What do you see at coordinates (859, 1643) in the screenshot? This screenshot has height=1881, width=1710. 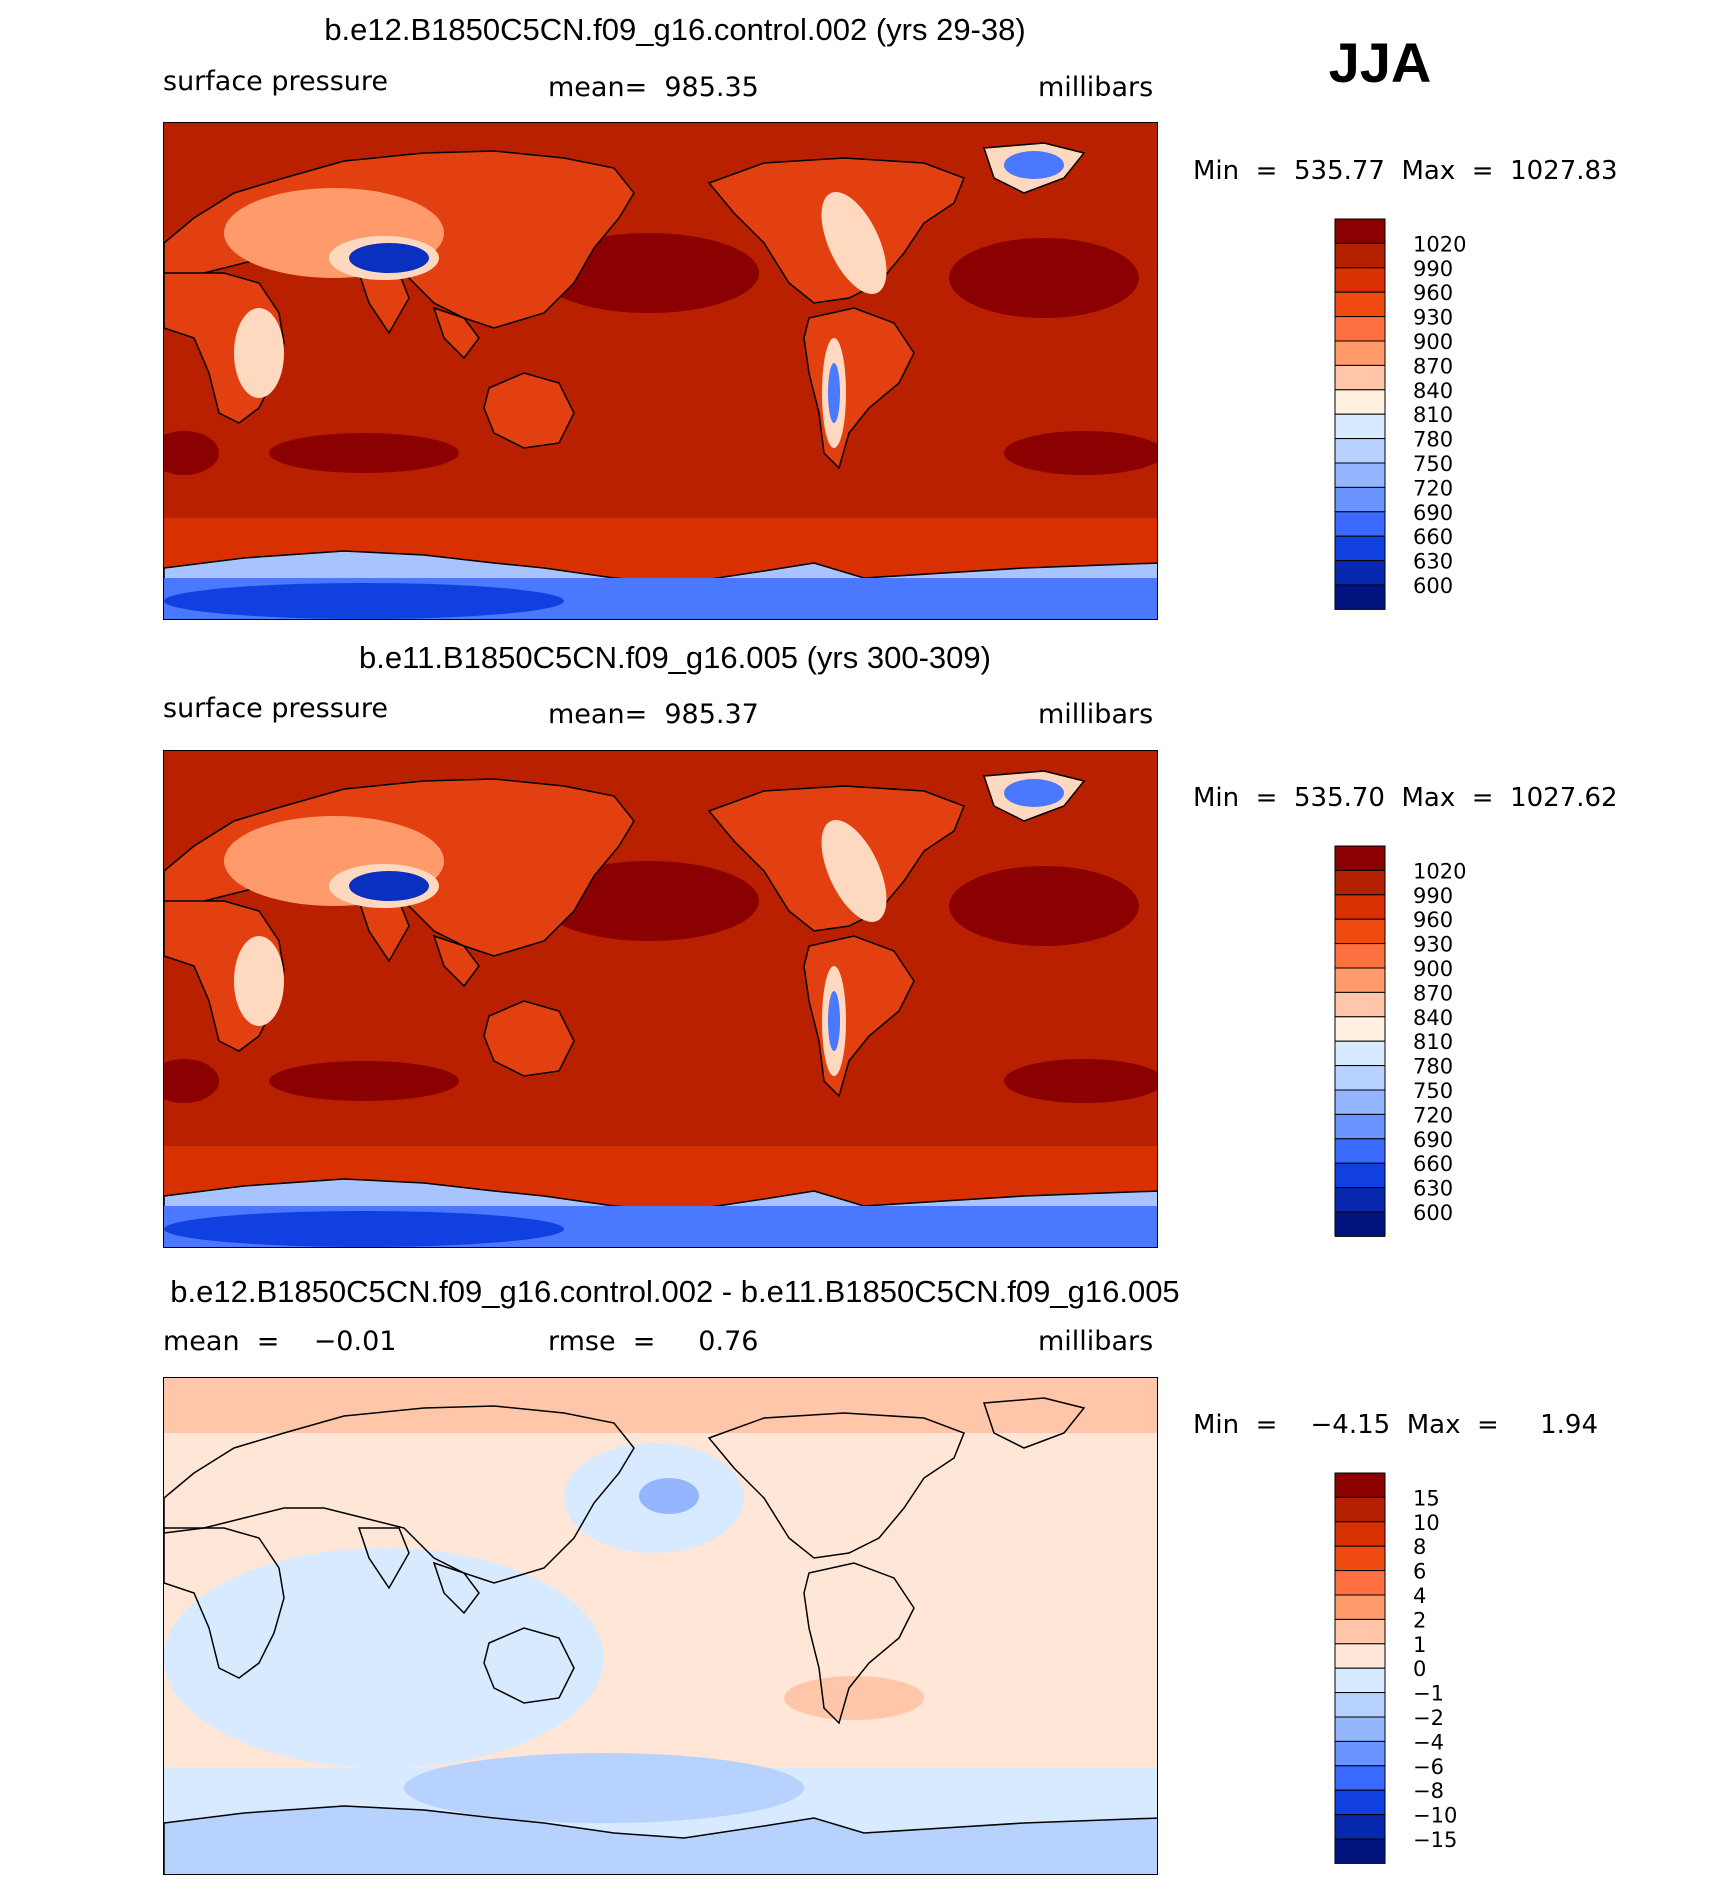 I see `samerica-outline` at bounding box center [859, 1643].